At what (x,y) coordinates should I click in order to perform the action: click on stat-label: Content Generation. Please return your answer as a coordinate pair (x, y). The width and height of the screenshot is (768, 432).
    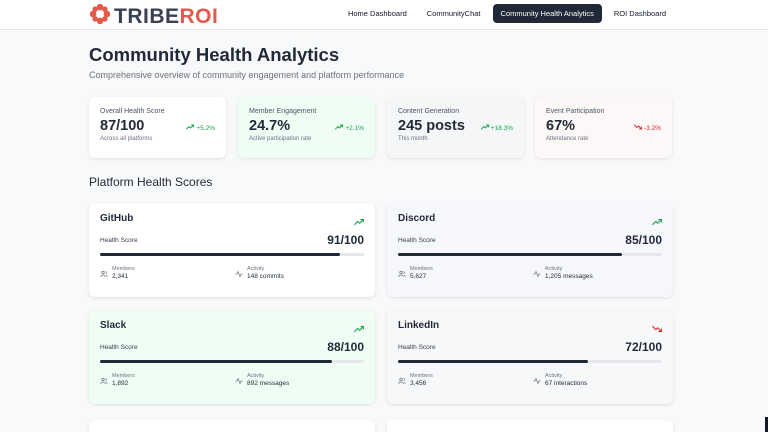
    Looking at the image, I should click on (429, 111).